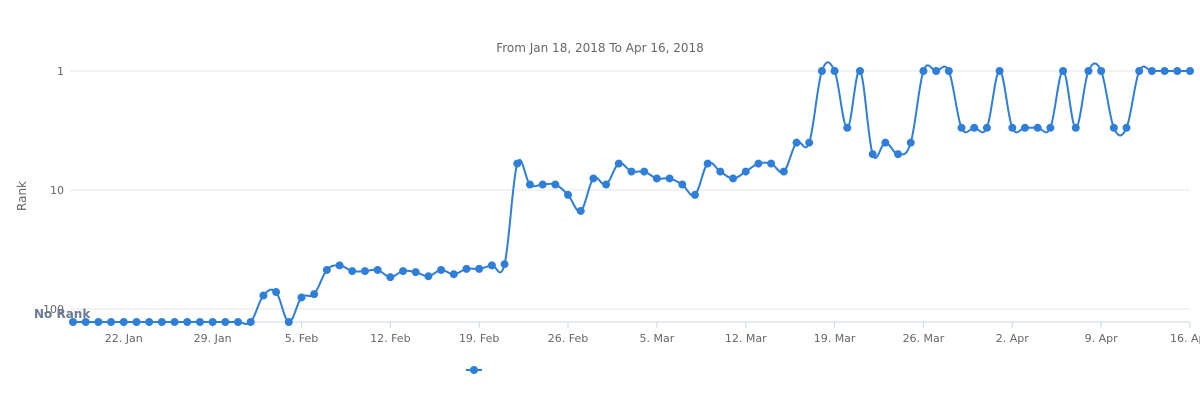 The height and width of the screenshot is (404, 1200). I want to click on legend-marker, so click(474, 370).